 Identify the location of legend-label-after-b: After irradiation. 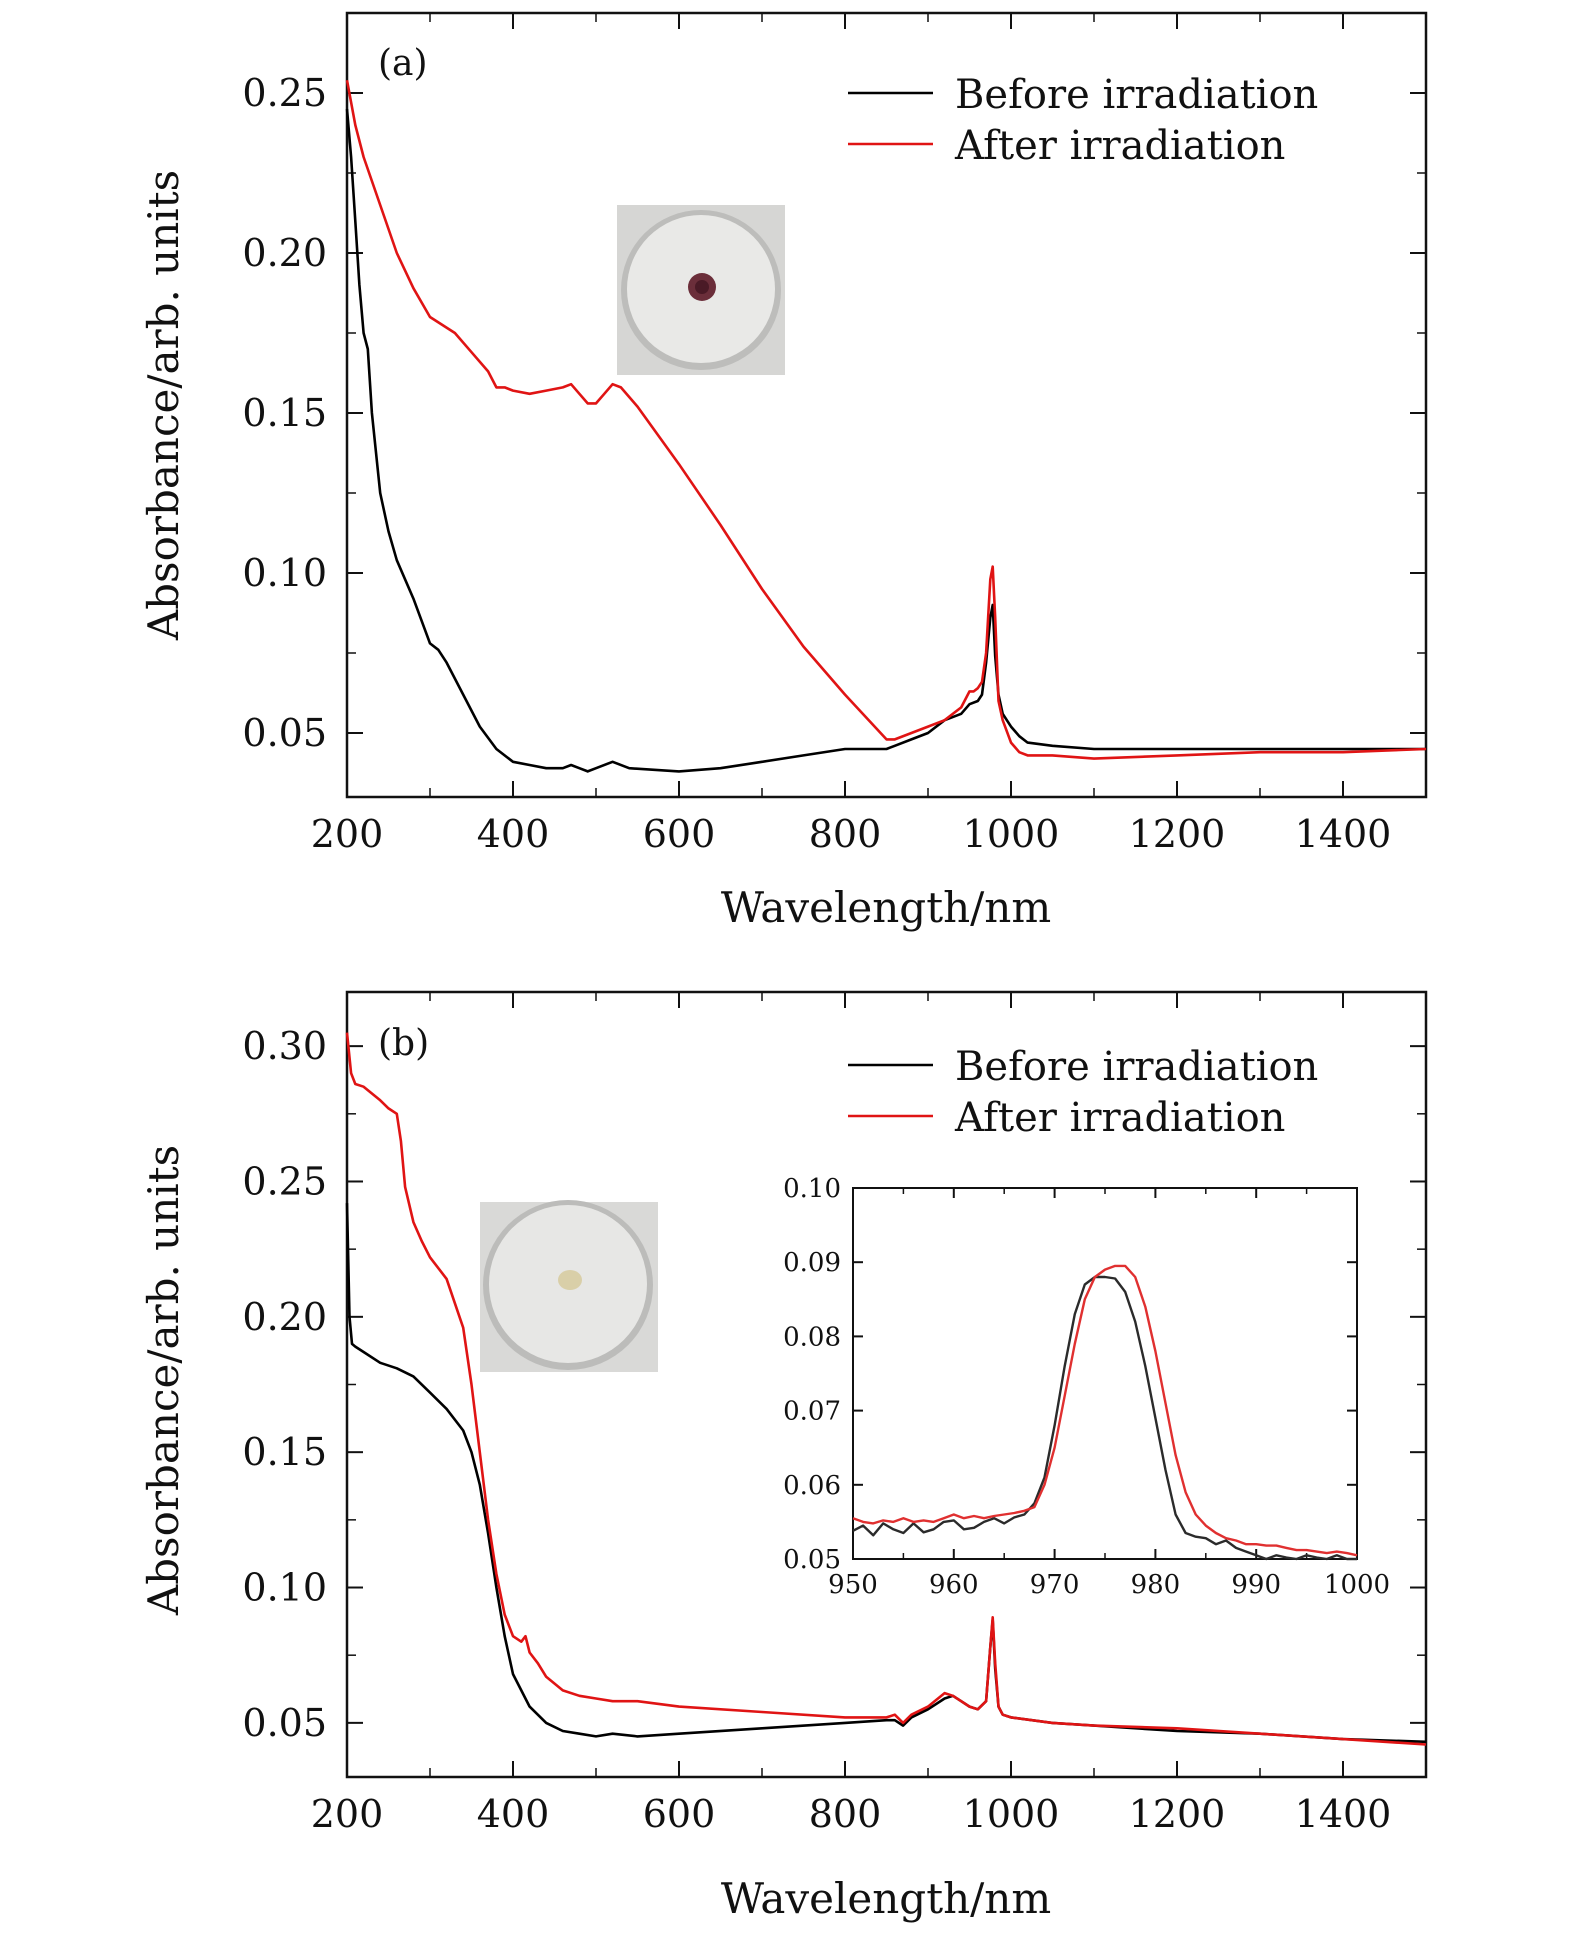
(1119, 1118).